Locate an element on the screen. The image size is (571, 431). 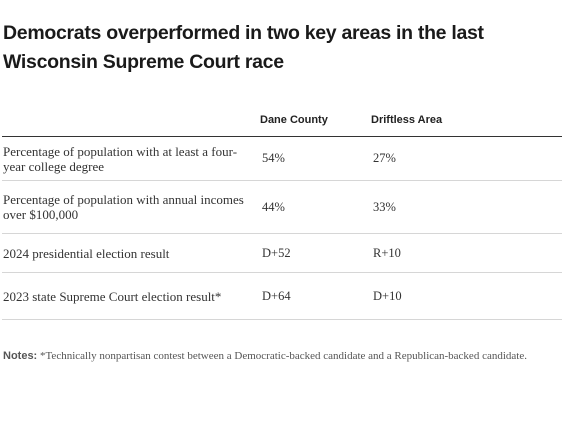
row-label: 2024 presidential election result is located at coordinates (130, 253).